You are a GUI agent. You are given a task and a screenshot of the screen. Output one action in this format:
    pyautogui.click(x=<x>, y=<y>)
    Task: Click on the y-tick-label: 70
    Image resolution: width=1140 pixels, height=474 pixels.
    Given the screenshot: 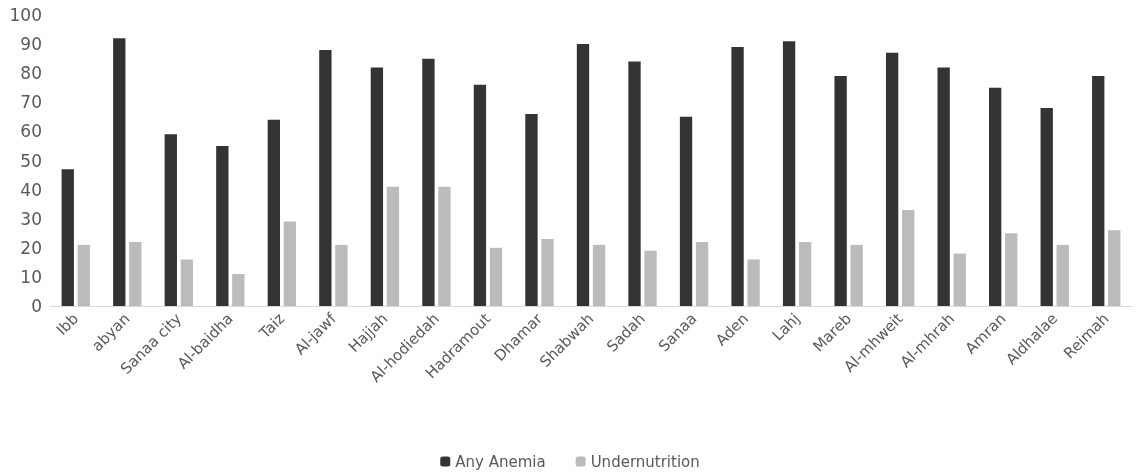 What is the action you would take?
    pyautogui.click(x=31, y=102)
    